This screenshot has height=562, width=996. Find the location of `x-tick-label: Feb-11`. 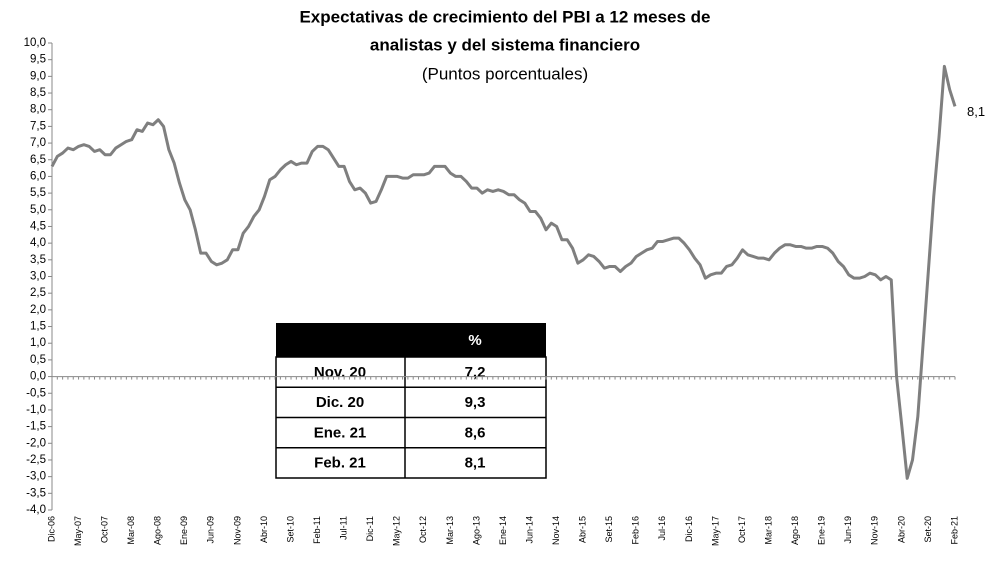

x-tick-label: Feb-11 is located at coordinates (317, 530).